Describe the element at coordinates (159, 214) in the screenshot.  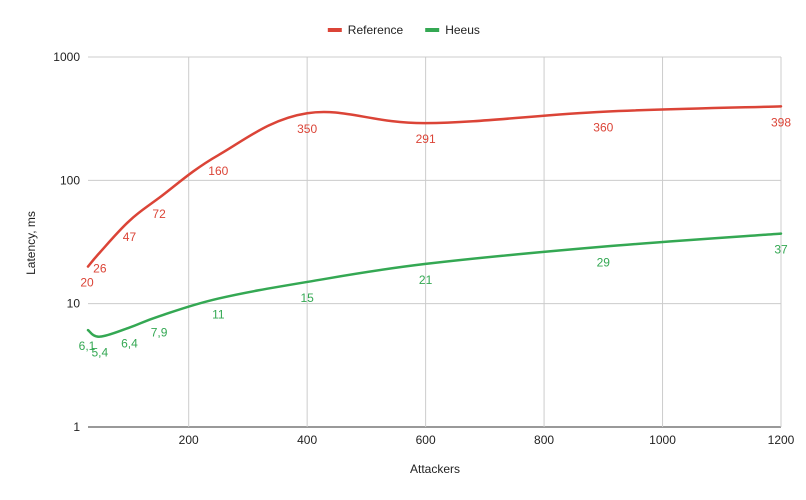
I see `data-label: 72` at that location.